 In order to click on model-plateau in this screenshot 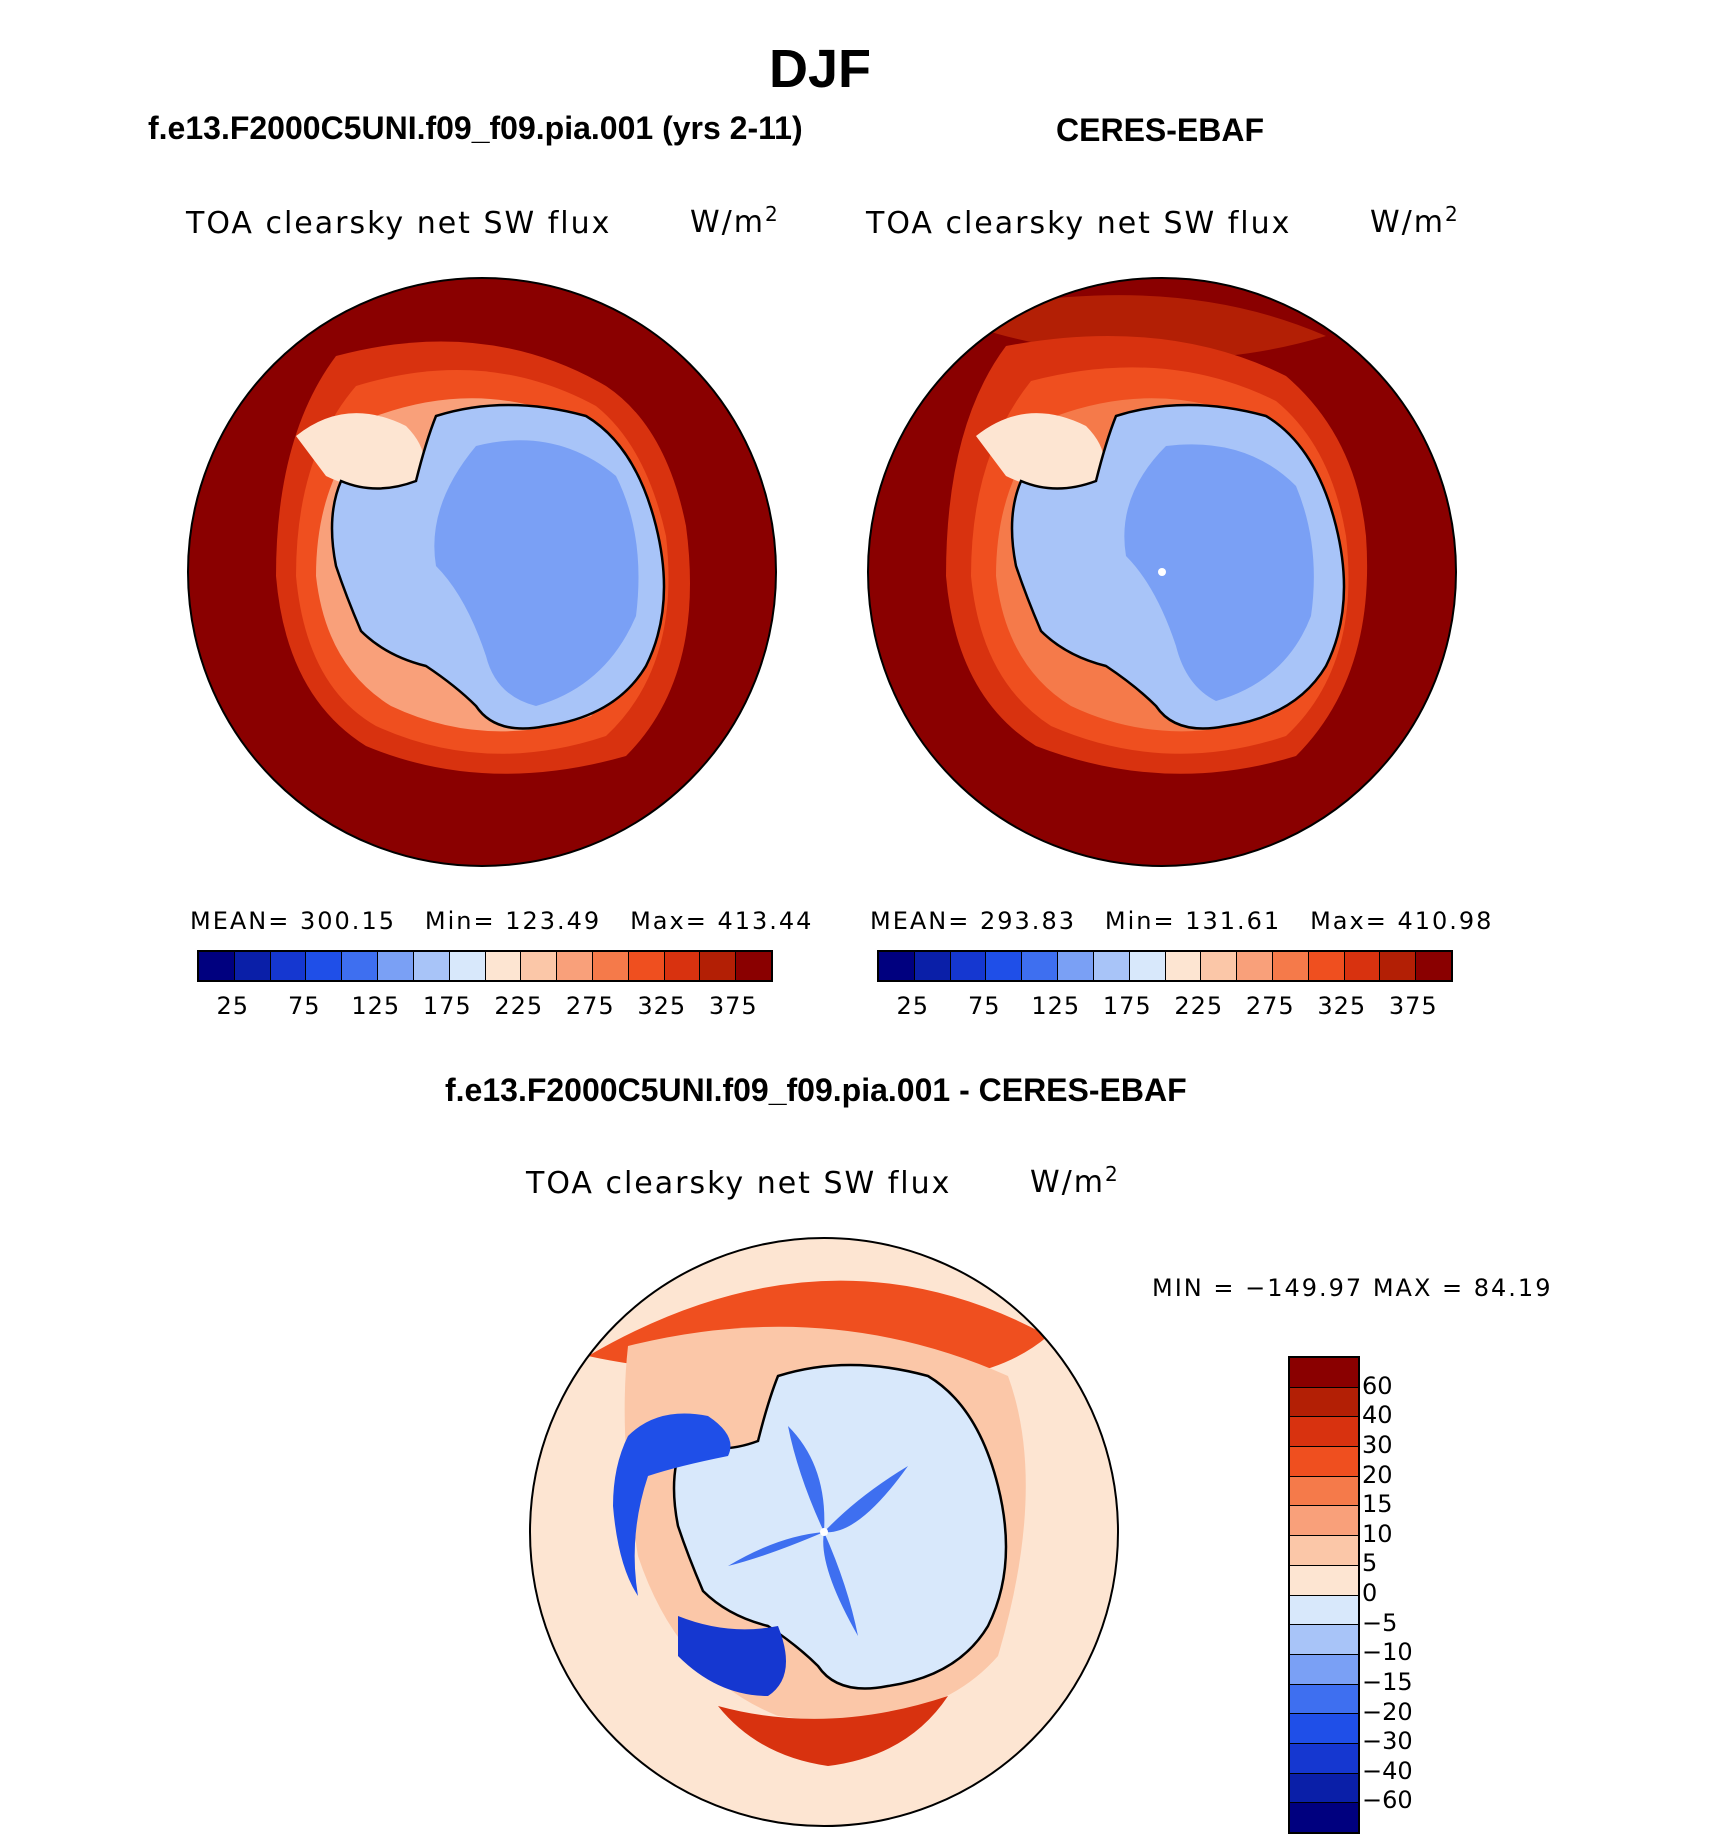, I will do `click(536, 573)`.